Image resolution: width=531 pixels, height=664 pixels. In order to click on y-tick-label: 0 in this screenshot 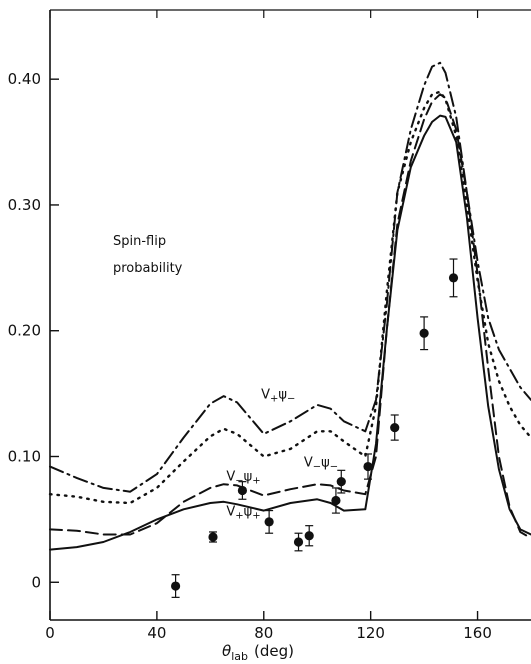, I will do `click(36, 582)`.